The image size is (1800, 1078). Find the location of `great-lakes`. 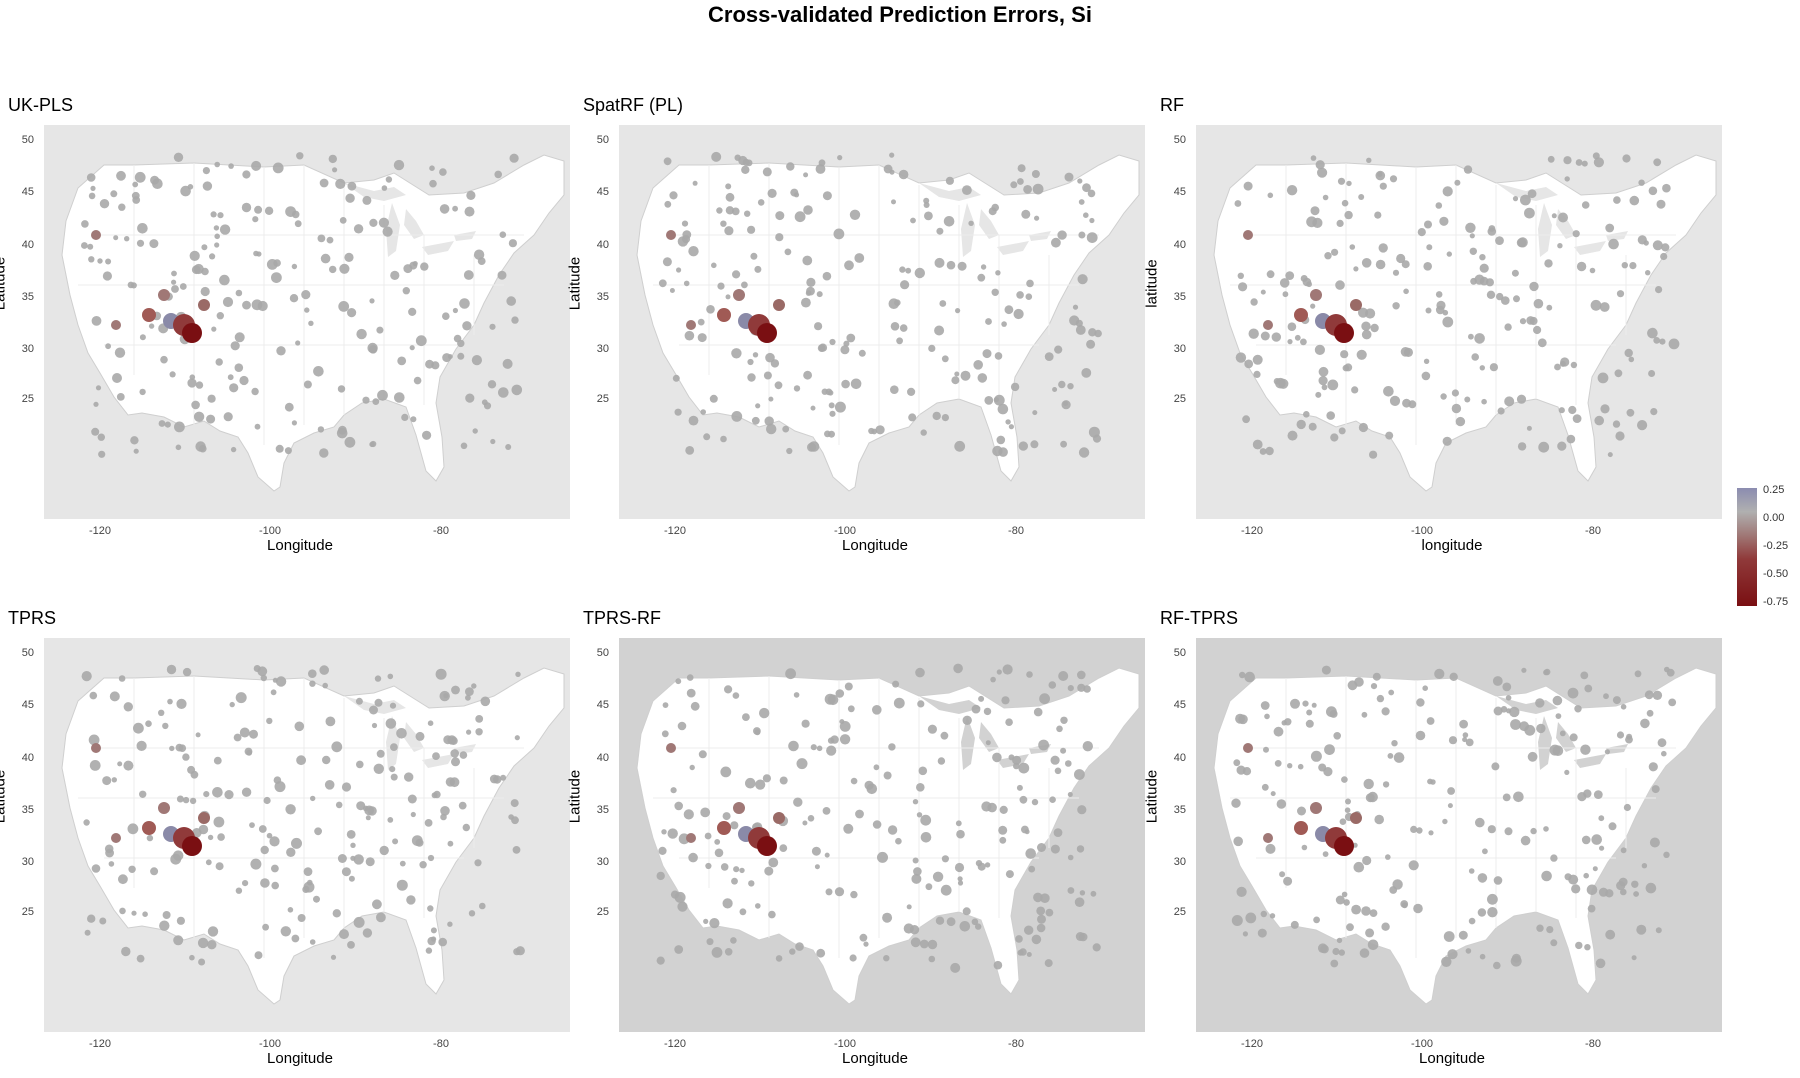

great-lakes is located at coordinates (985, 220).